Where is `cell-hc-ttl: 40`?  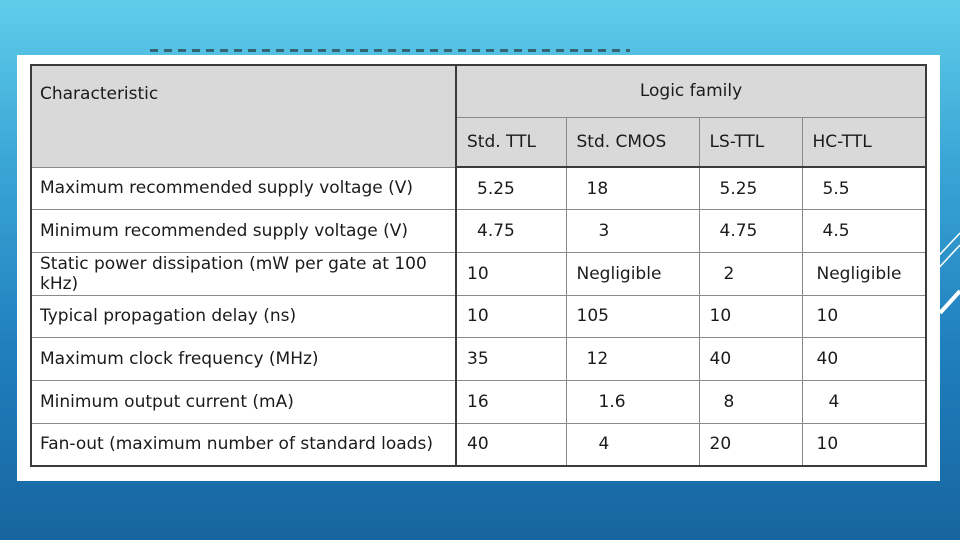
cell-hc-ttl: 40 is located at coordinates (864, 359).